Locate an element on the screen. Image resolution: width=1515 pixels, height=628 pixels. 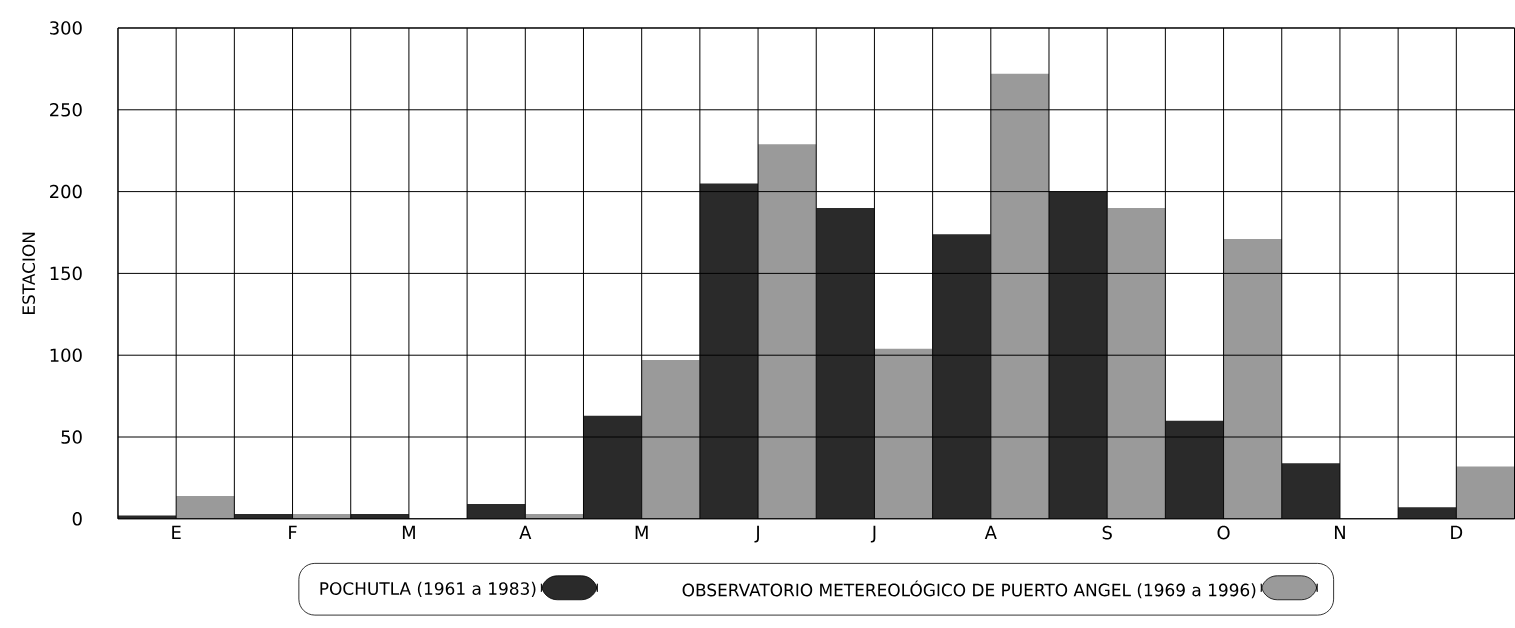
y-tick-label: 300 is located at coordinates (66, 28).